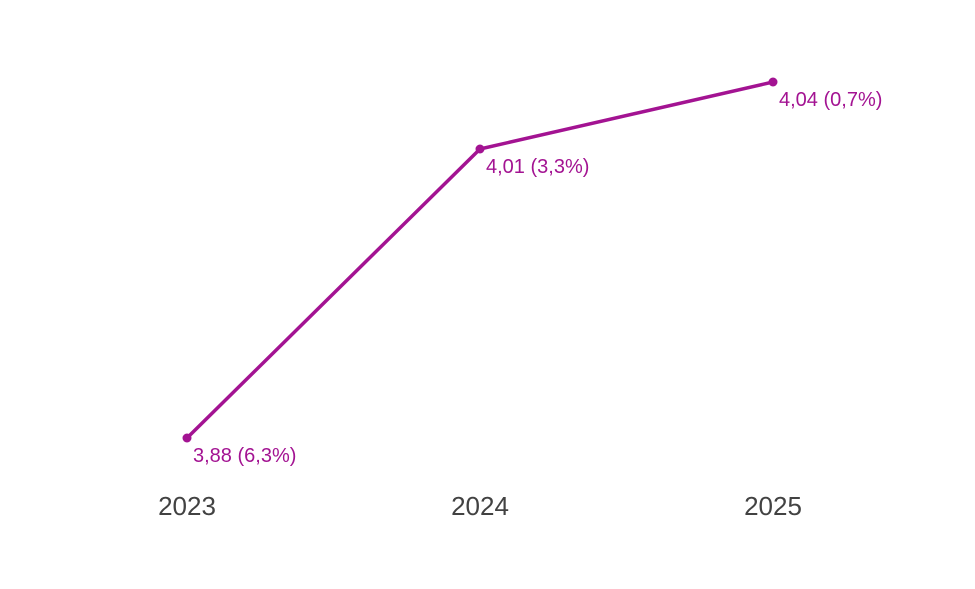 This screenshot has width=975, height=589. Describe the element at coordinates (480, 149) in the screenshot. I see `data-point-2024` at that location.